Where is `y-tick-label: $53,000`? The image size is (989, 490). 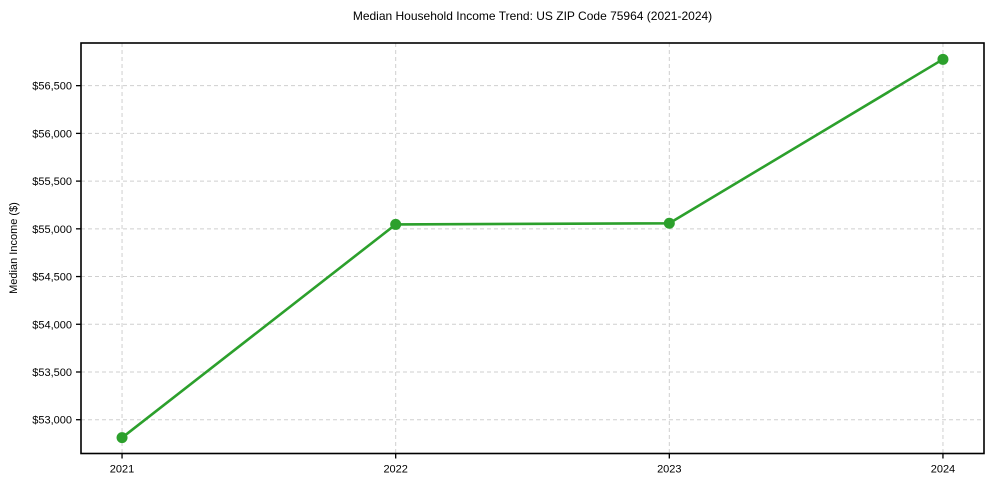 y-tick-label: $53,000 is located at coordinates (52, 421).